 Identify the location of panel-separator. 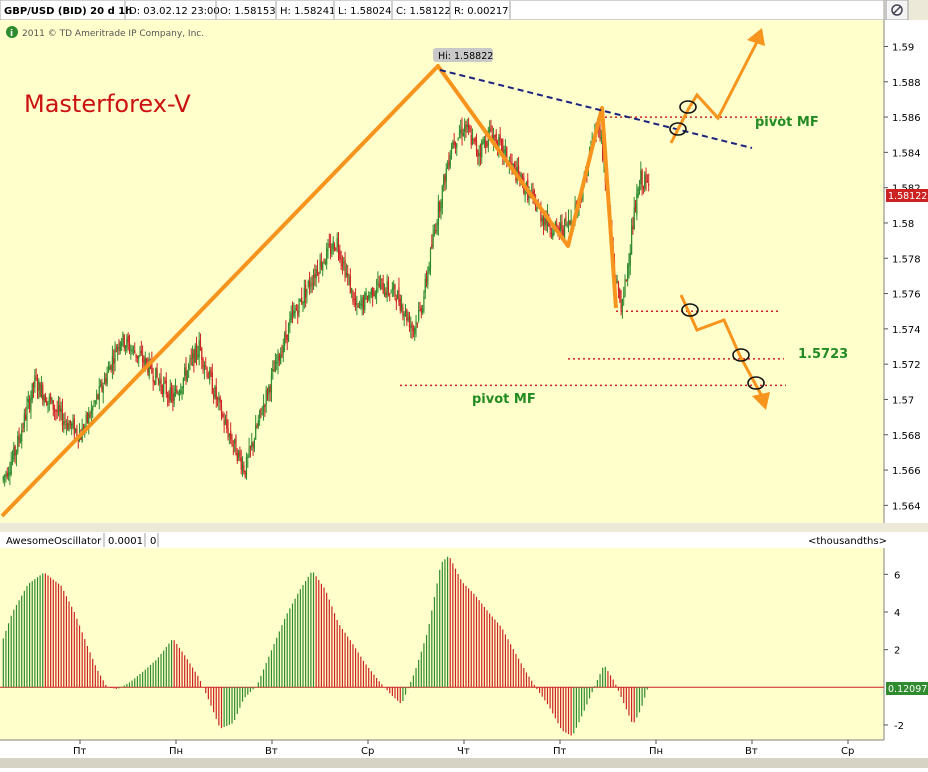
(464, 527).